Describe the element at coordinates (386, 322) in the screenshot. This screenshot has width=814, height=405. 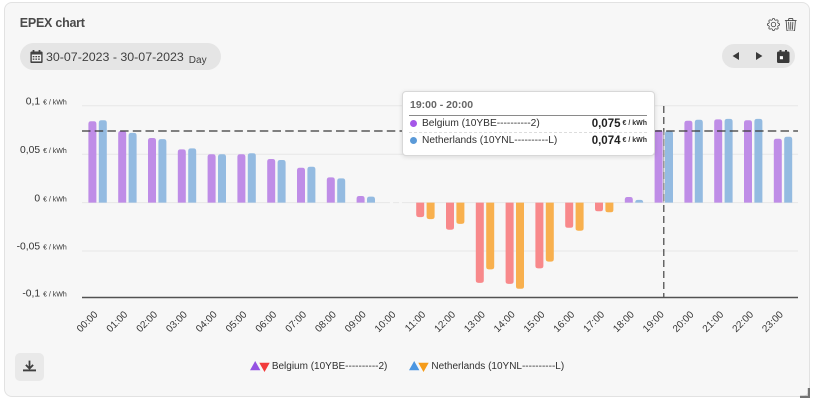
I see `svg-text: 10:00` at that location.